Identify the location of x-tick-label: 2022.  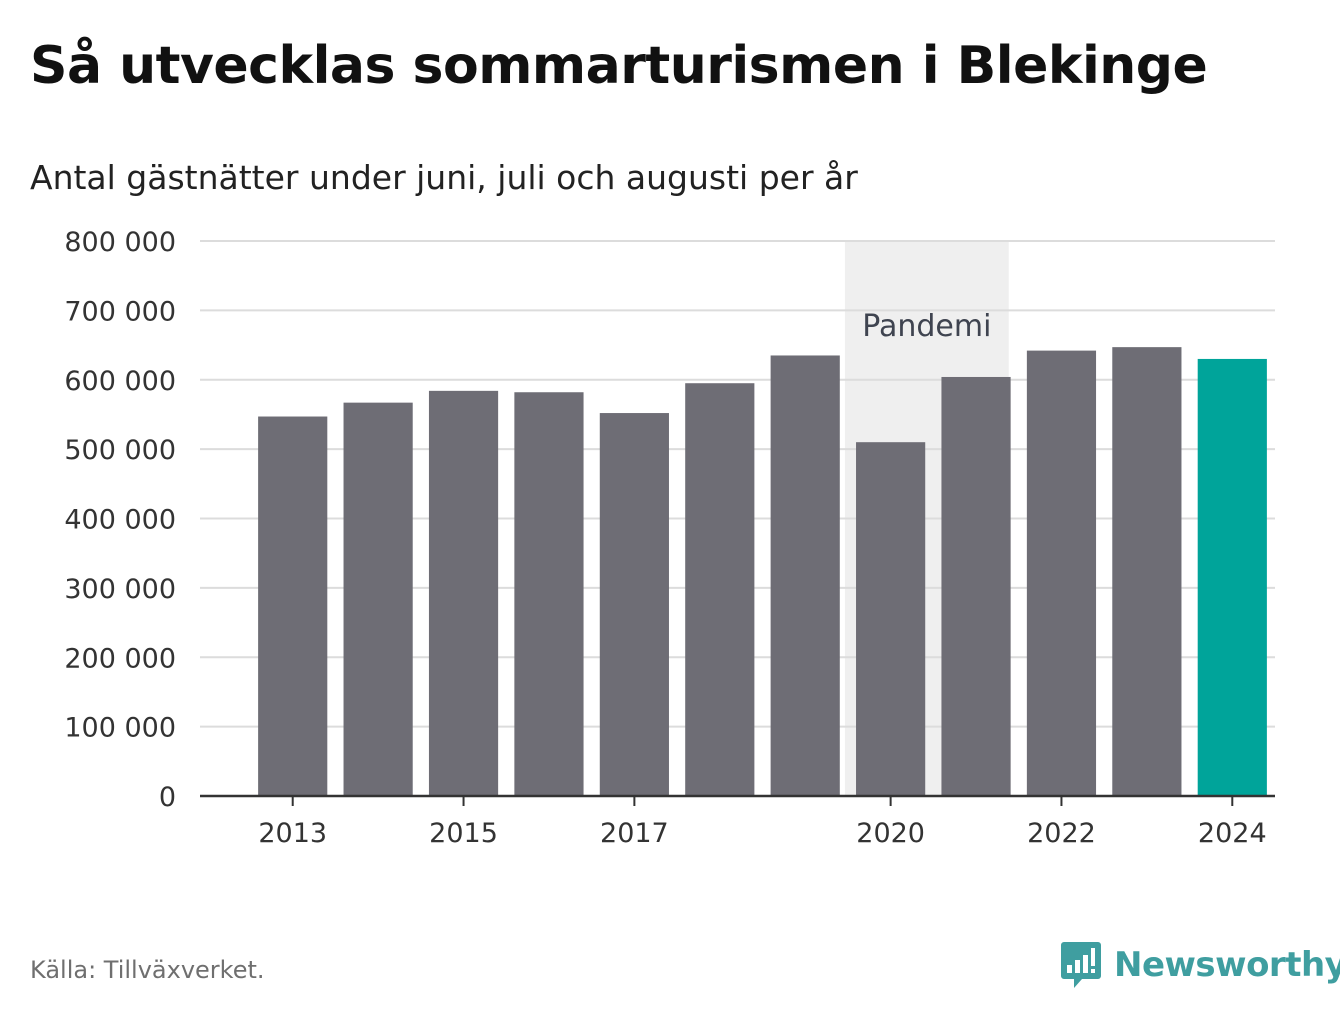
(1061, 833).